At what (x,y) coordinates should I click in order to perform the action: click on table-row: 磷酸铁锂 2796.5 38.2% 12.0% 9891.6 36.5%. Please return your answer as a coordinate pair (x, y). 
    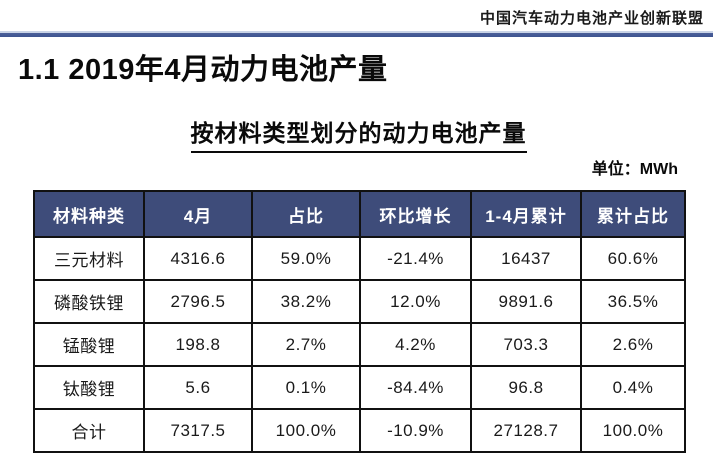
    Looking at the image, I should click on (359, 301).